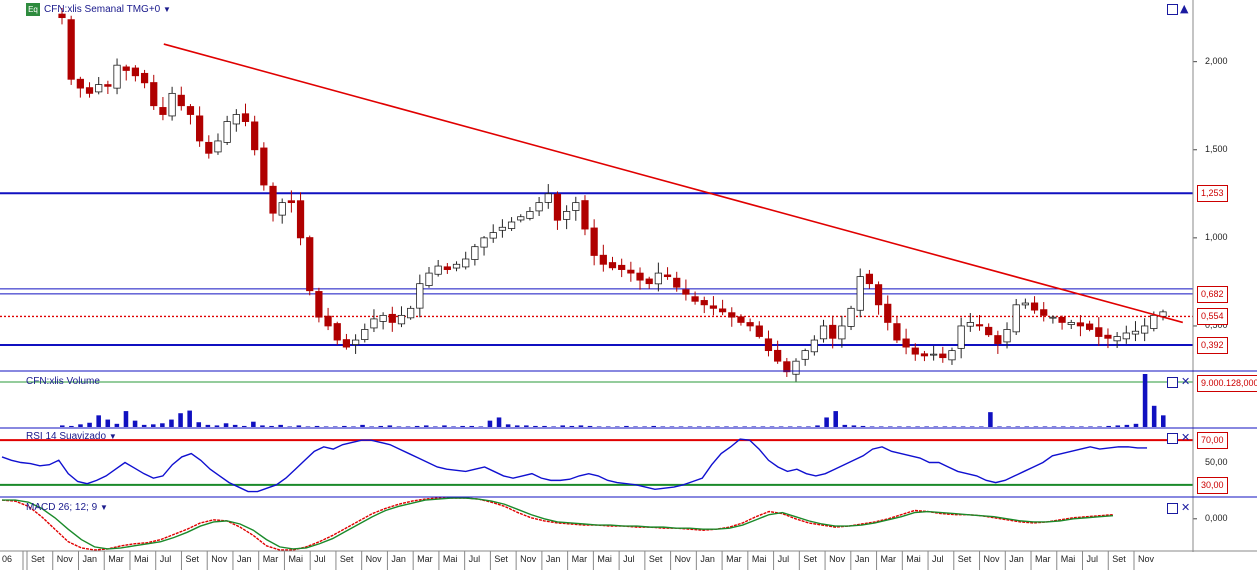 The height and width of the screenshot is (570, 1257). What do you see at coordinates (1184, 8) in the screenshot?
I see `alert-icon: ▲` at bounding box center [1184, 8].